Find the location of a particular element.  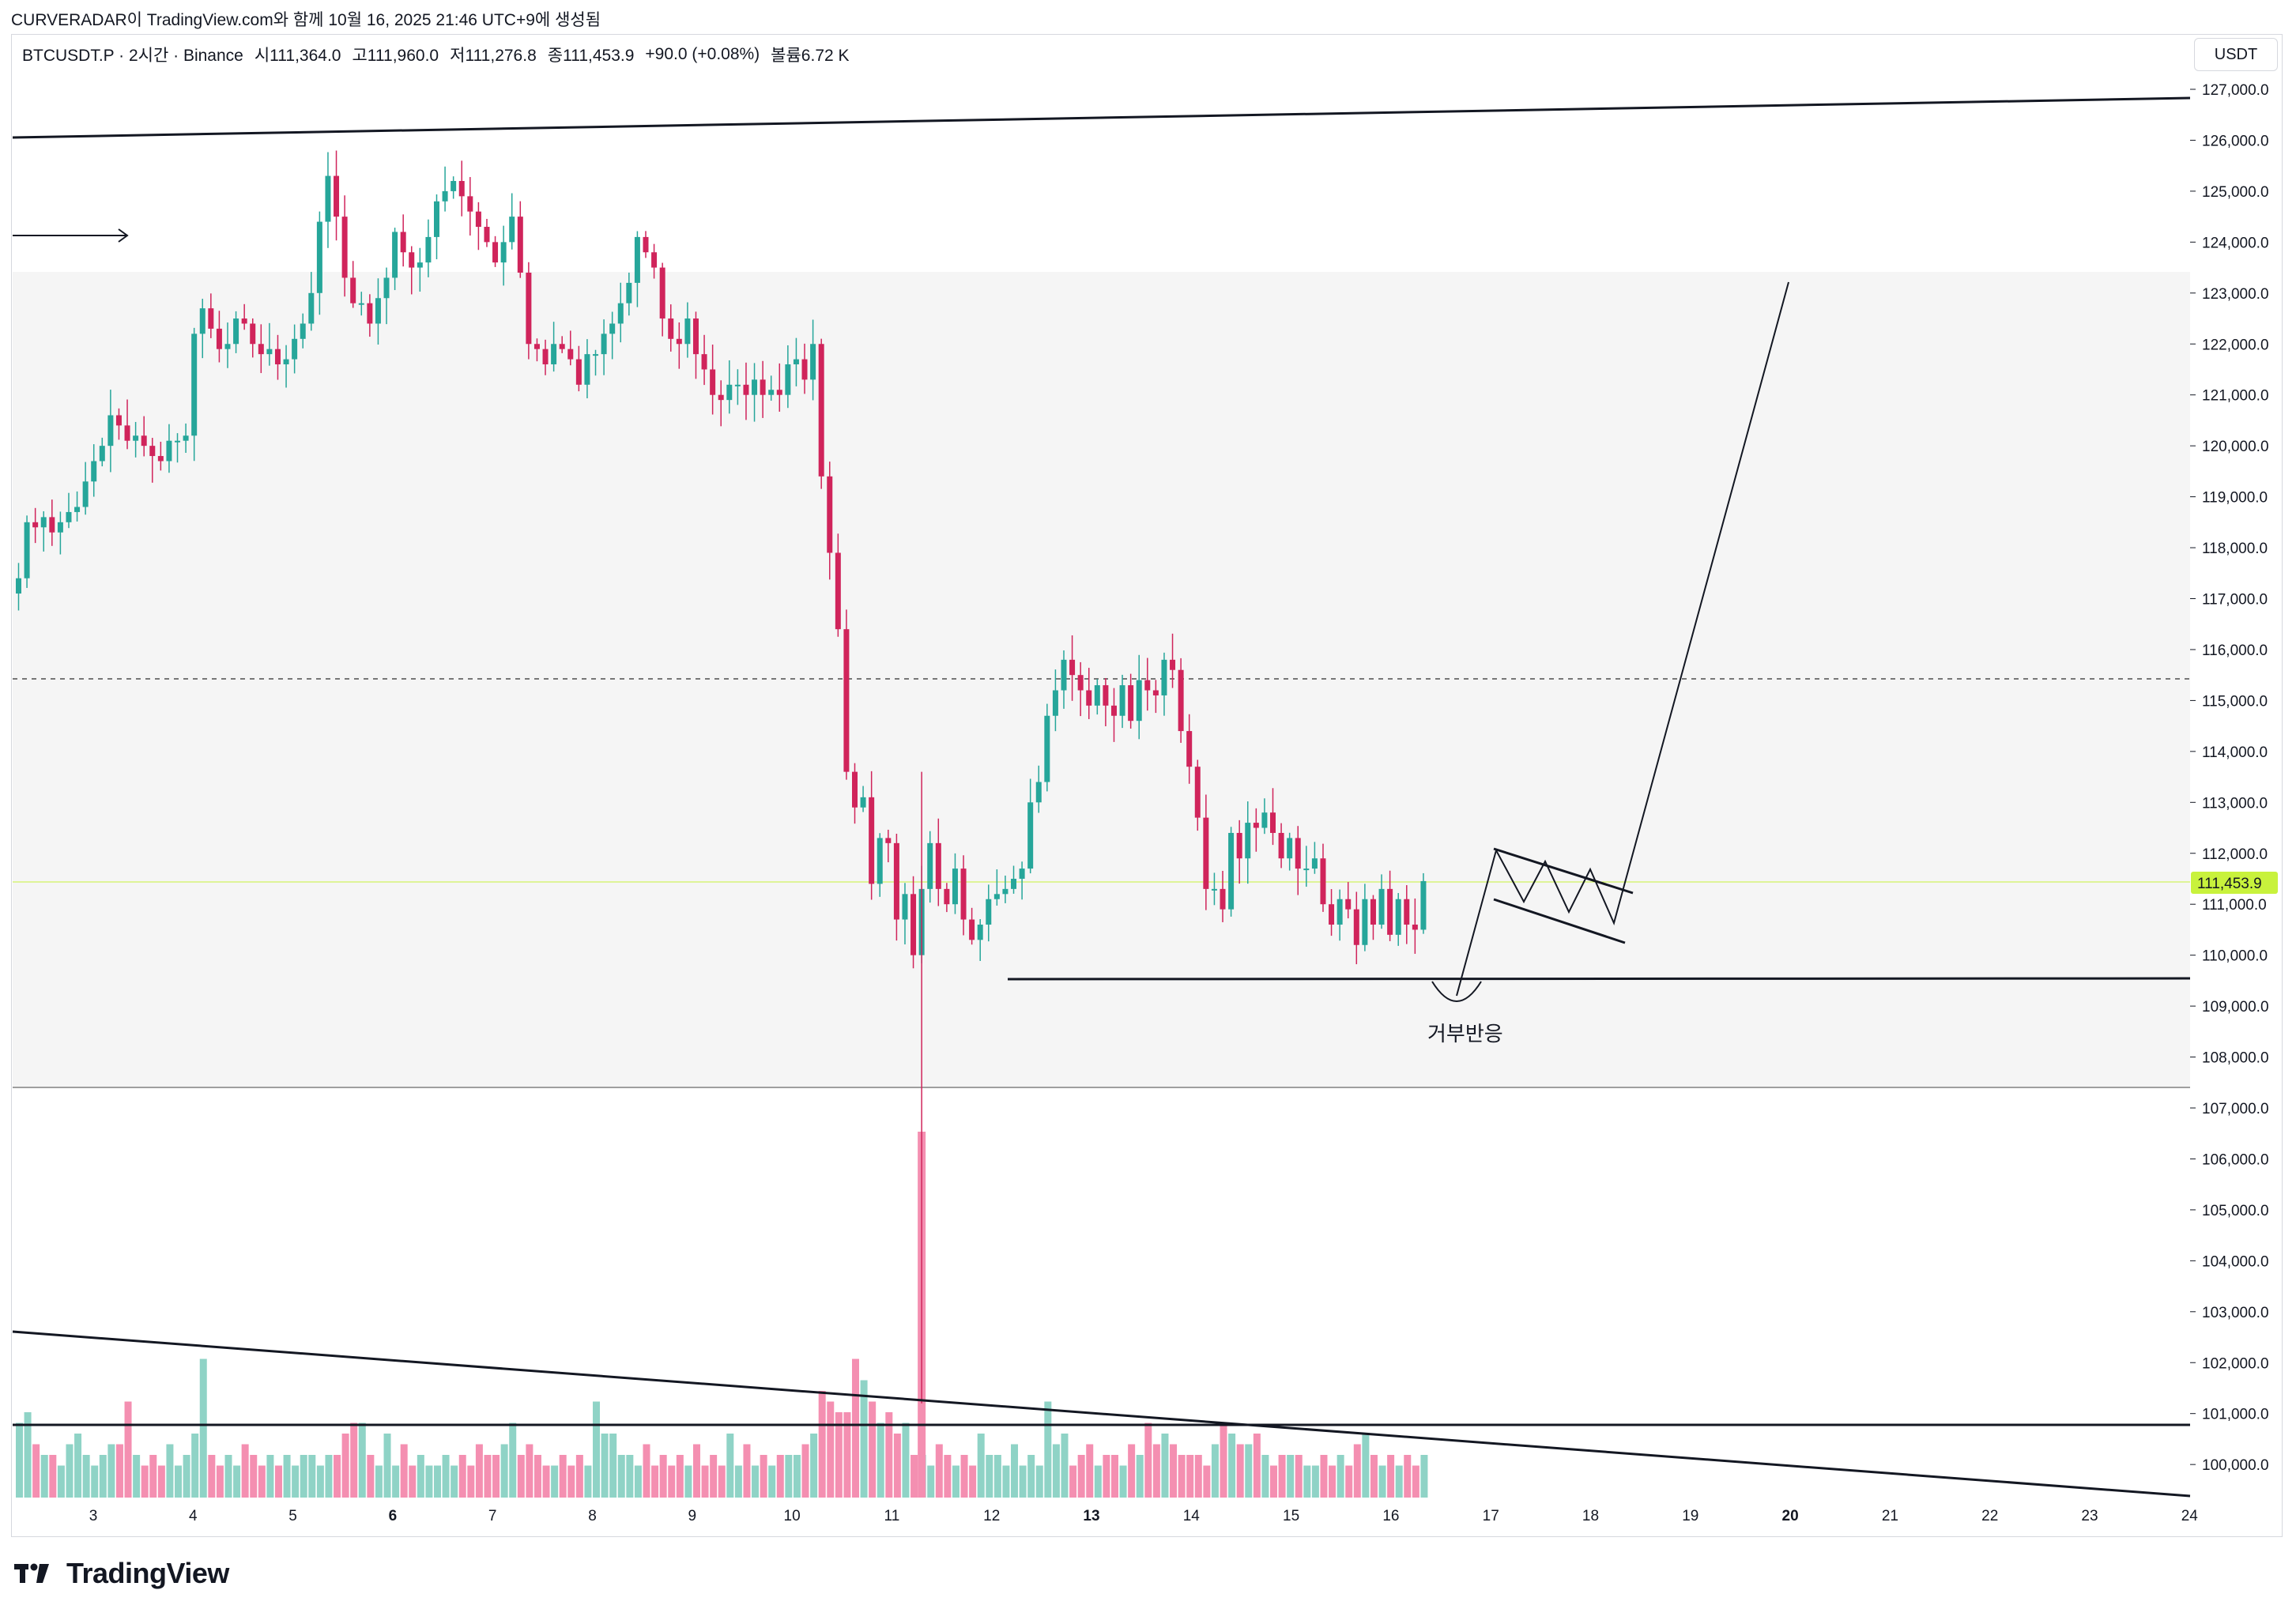

price-axis-label: 125,000.0 is located at coordinates (2235, 192).